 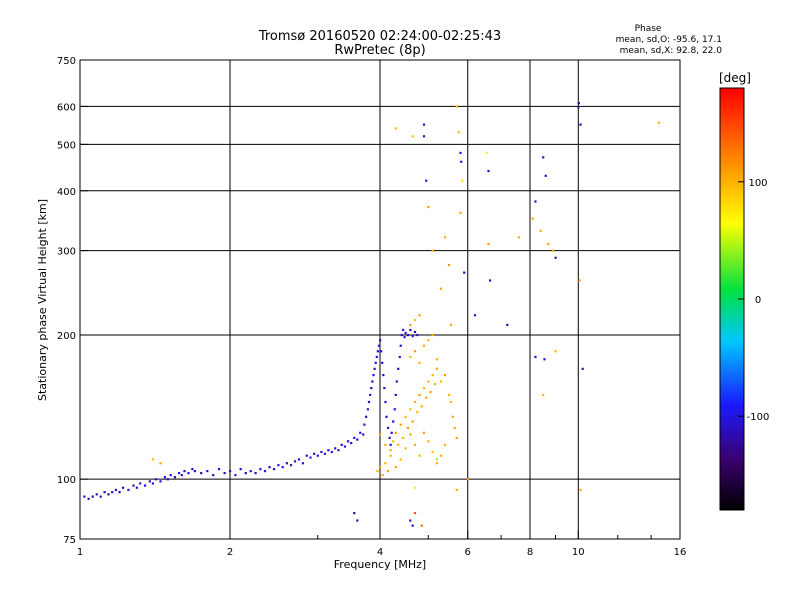 I want to click on y-axis-label: Stationary phase Virtual Height [km], so click(x=42, y=300).